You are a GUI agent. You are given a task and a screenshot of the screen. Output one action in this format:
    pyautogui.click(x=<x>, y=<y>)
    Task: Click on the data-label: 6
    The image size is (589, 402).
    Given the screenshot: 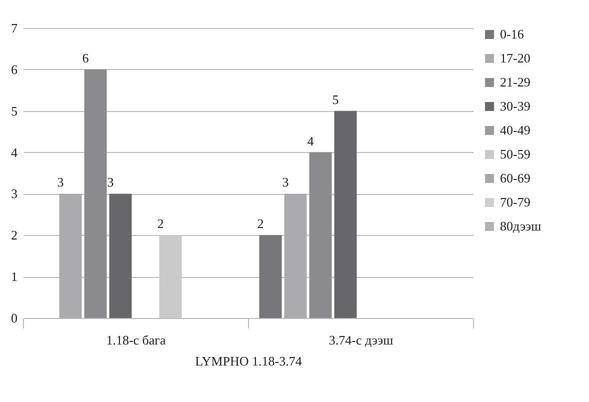 What is the action you would take?
    pyautogui.click(x=86, y=58)
    